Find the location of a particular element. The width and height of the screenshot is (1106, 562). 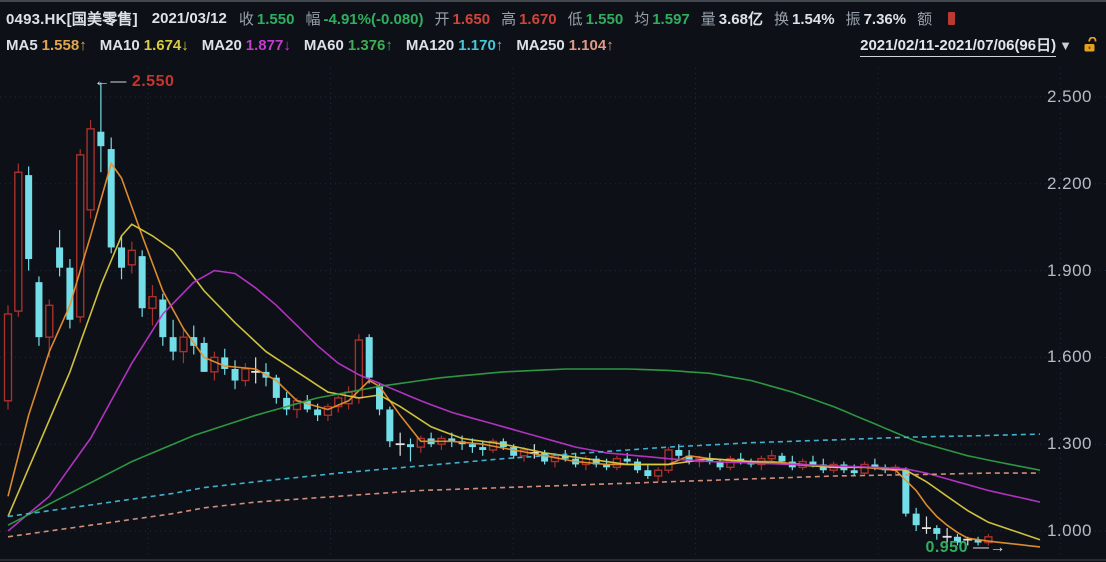

date-range-label: 2021/02/11-2021/07/06(96日) is located at coordinates (958, 45).